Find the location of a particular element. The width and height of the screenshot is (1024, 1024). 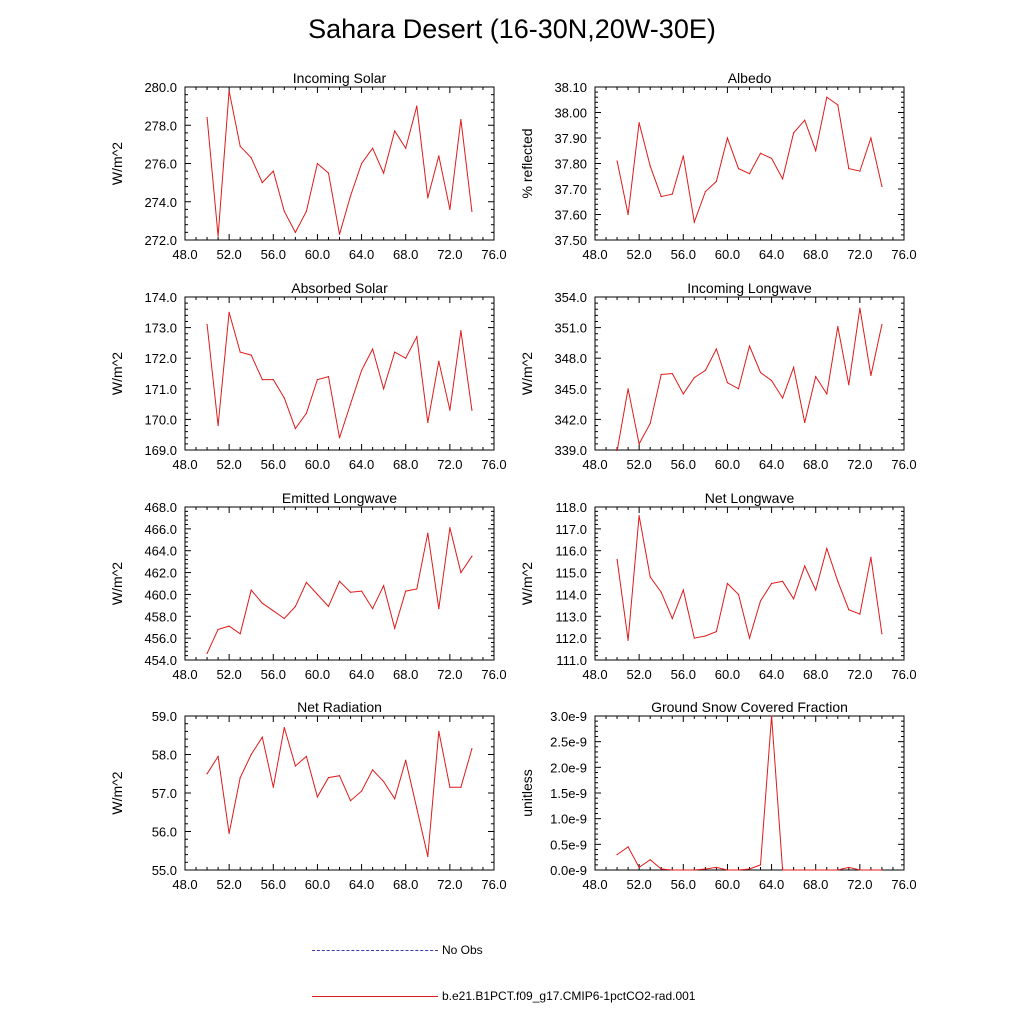

plot-frame is located at coordinates (749, 163).